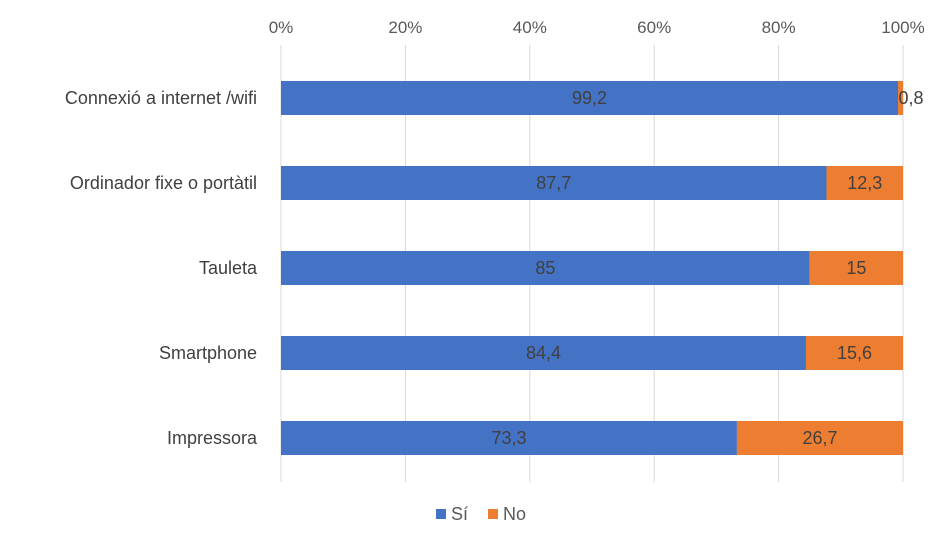 The height and width of the screenshot is (545, 932). Describe the element at coordinates (530, 27) in the screenshot. I see `x-tick-label: 40%` at that location.